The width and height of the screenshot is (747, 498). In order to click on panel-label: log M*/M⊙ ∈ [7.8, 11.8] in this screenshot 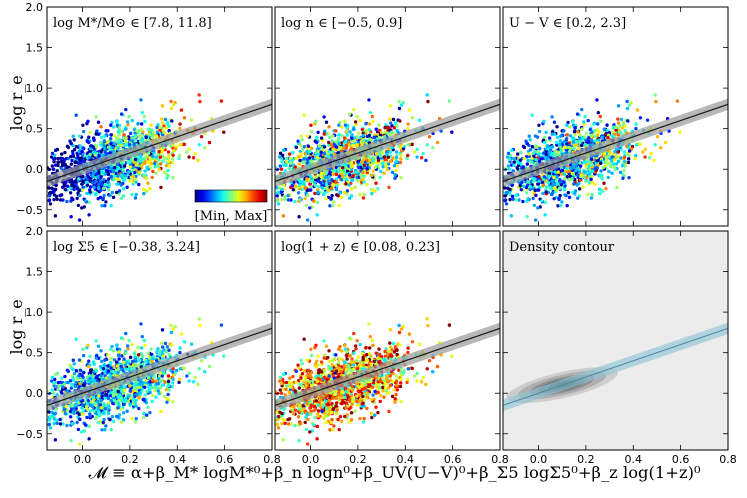, I will do `click(132, 23)`.